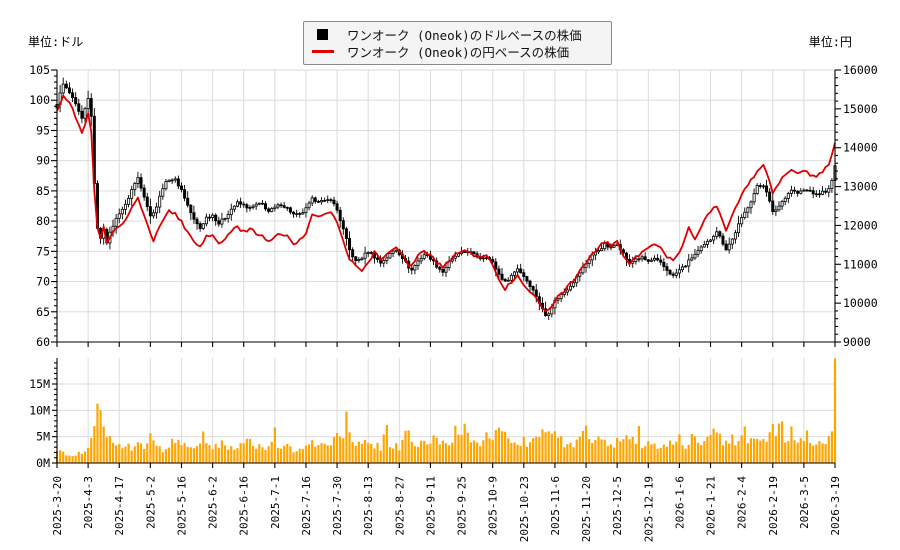 The height and width of the screenshot is (550, 900). I want to click on date-tick-label: 2025-9-25, so click(462, 506).